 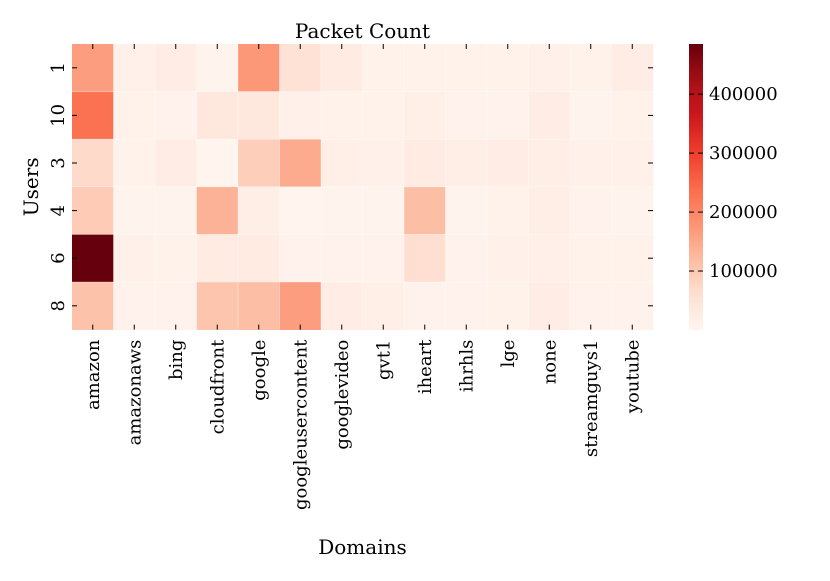 I want to click on x-tick-label: streamguys1, so click(x=591, y=399).